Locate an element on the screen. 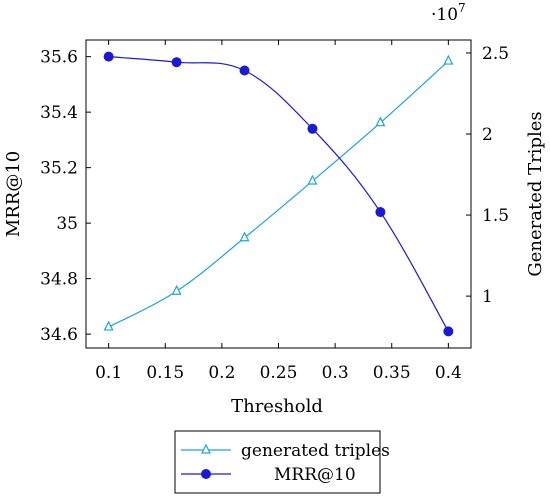 This screenshot has height=498, width=550. left-y-tick-label: 35.6 is located at coordinates (59, 58).